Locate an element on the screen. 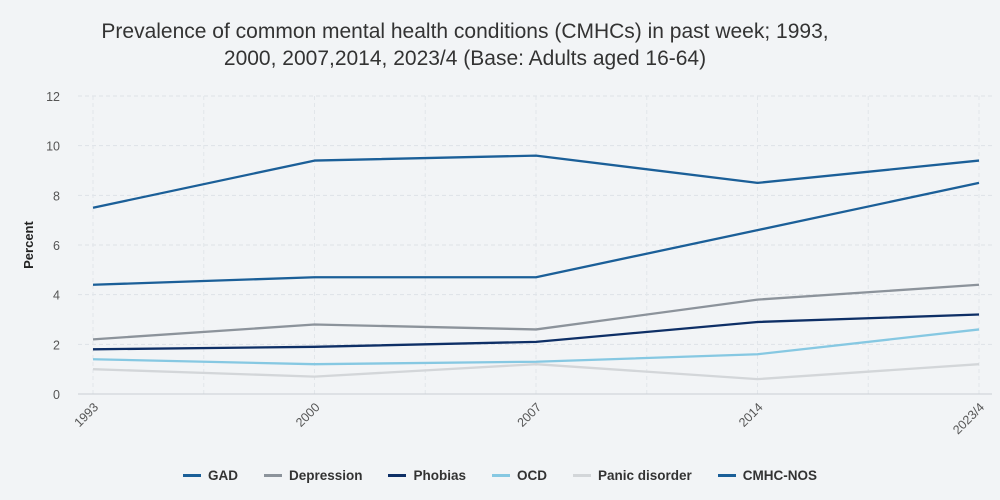 The width and height of the screenshot is (1000, 500). legend-label: OCD is located at coordinates (532, 475).